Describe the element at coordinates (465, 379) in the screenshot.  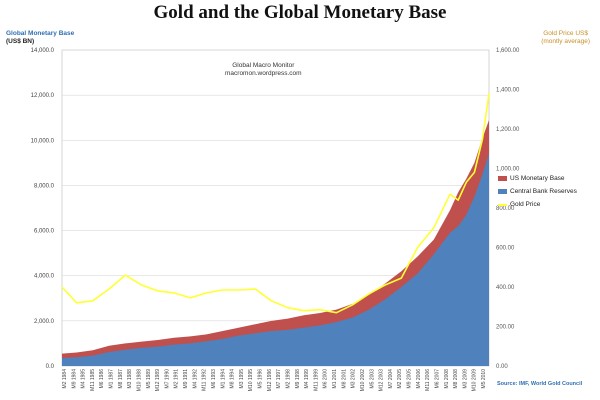
I see `x-tick-label: M3 2009` at that location.